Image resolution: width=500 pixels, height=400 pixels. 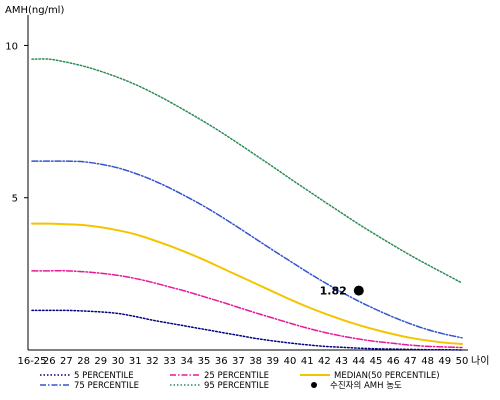 What do you see at coordinates (152, 361) in the screenshot?
I see `x-tick-label: 32` at bounding box center [152, 361].